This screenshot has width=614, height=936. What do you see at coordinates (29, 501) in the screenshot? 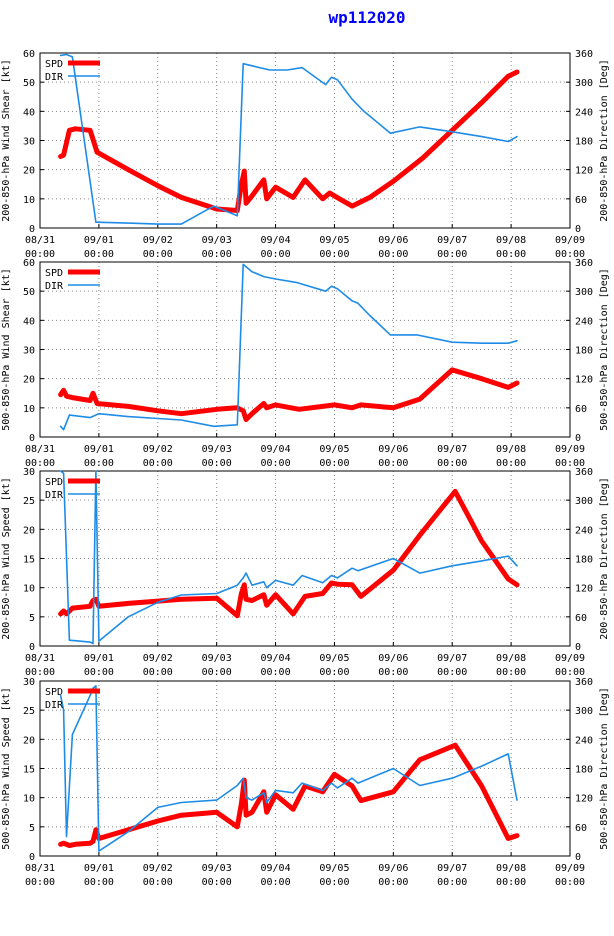
I see `y-tick-label: 25` at bounding box center [29, 501].